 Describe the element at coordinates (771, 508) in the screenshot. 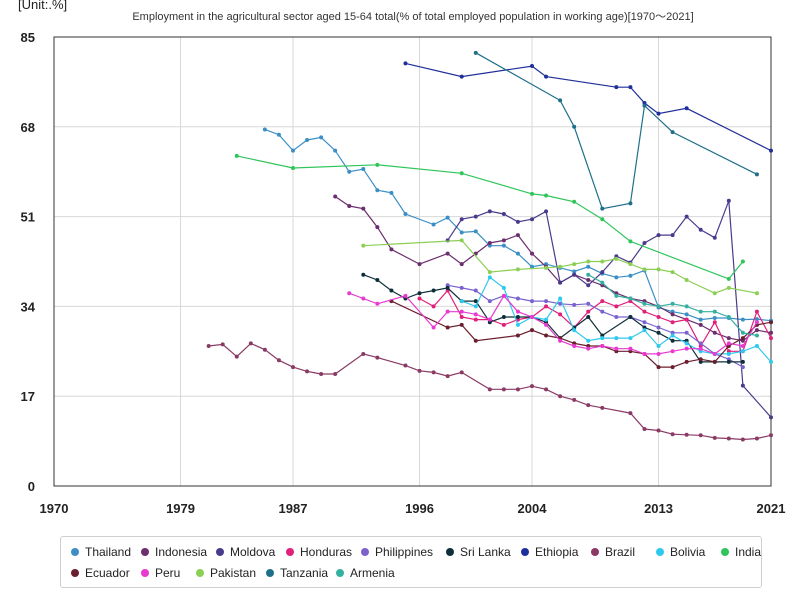

I see `x-tick-label: 2021` at that location.